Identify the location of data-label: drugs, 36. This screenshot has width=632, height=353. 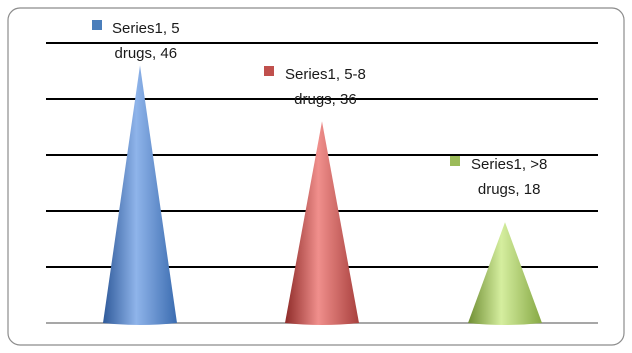
(325, 99).